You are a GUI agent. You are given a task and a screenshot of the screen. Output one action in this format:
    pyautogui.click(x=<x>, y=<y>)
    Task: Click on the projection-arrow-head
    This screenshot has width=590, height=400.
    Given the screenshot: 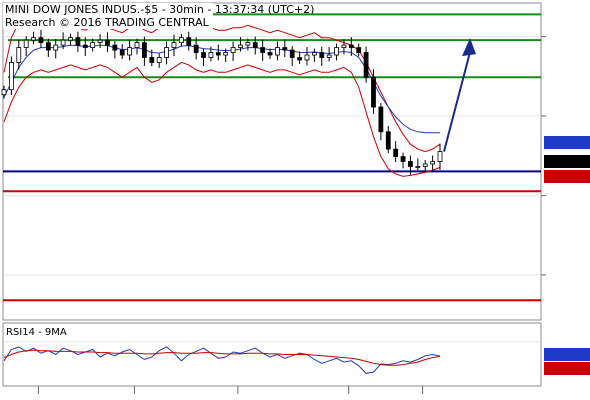 What is the action you would take?
    pyautogui.click(x=469, y=47)
    